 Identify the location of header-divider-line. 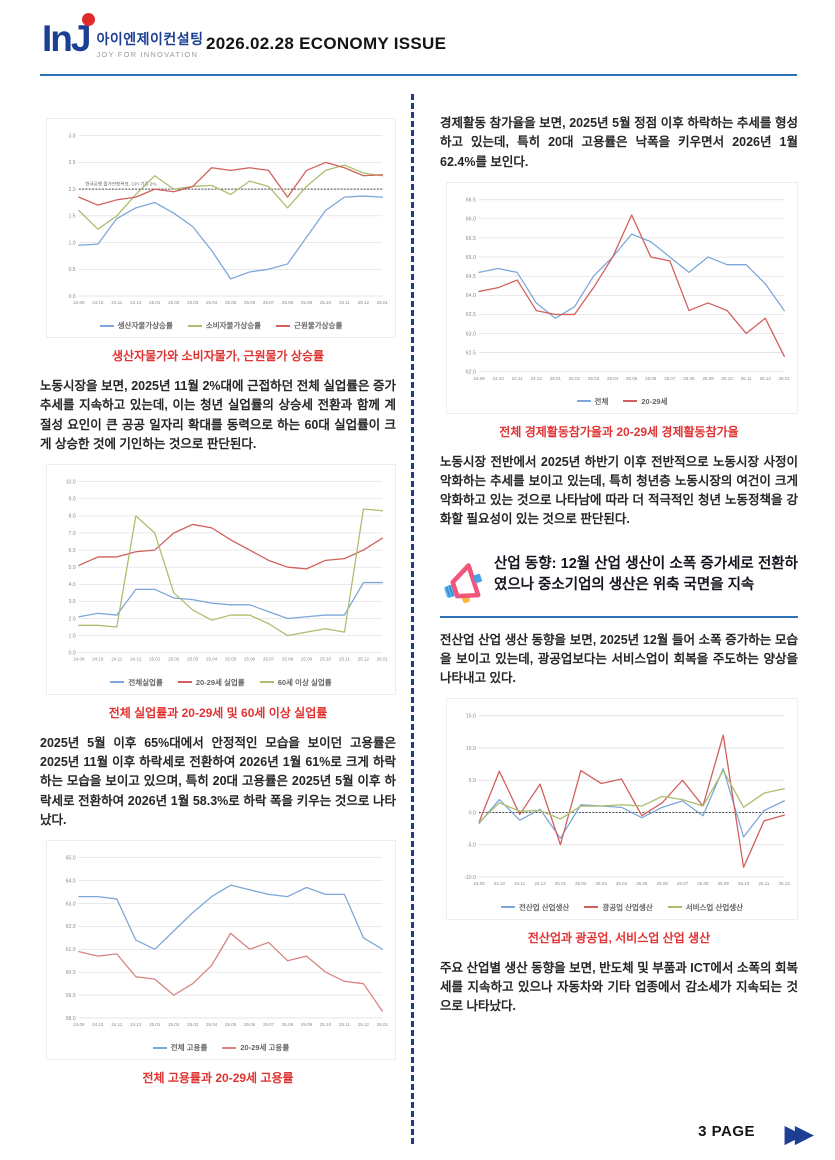
(418, 75).